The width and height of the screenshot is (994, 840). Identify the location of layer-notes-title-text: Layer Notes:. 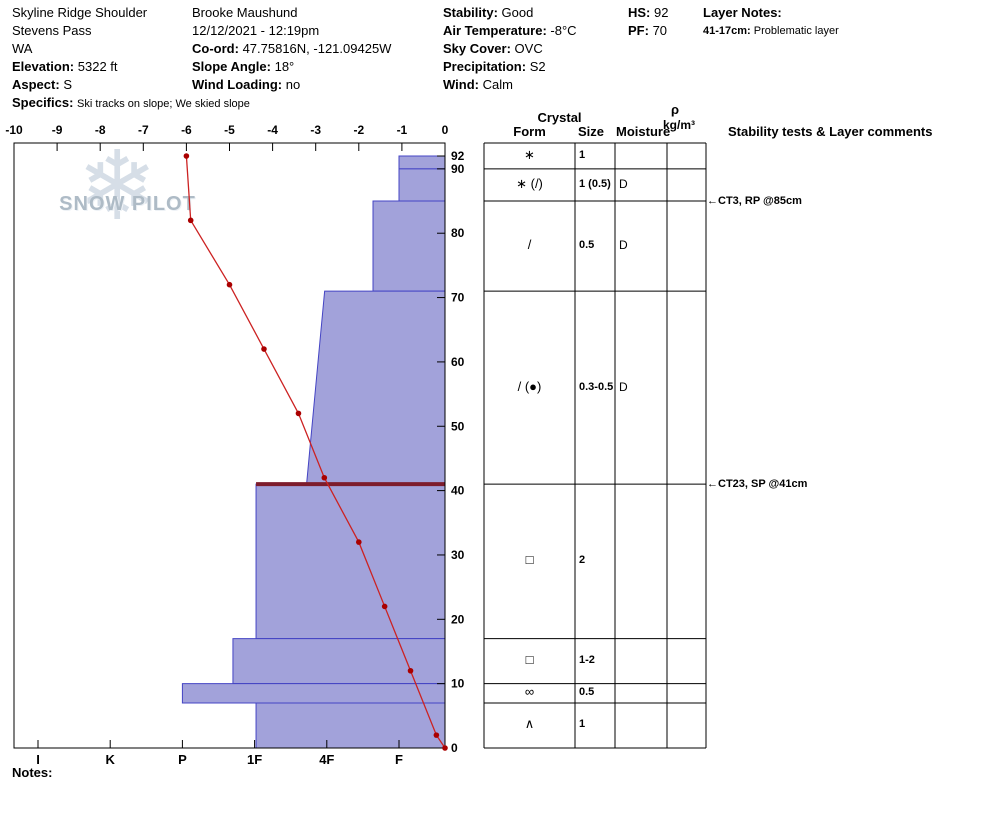
(742, 12).